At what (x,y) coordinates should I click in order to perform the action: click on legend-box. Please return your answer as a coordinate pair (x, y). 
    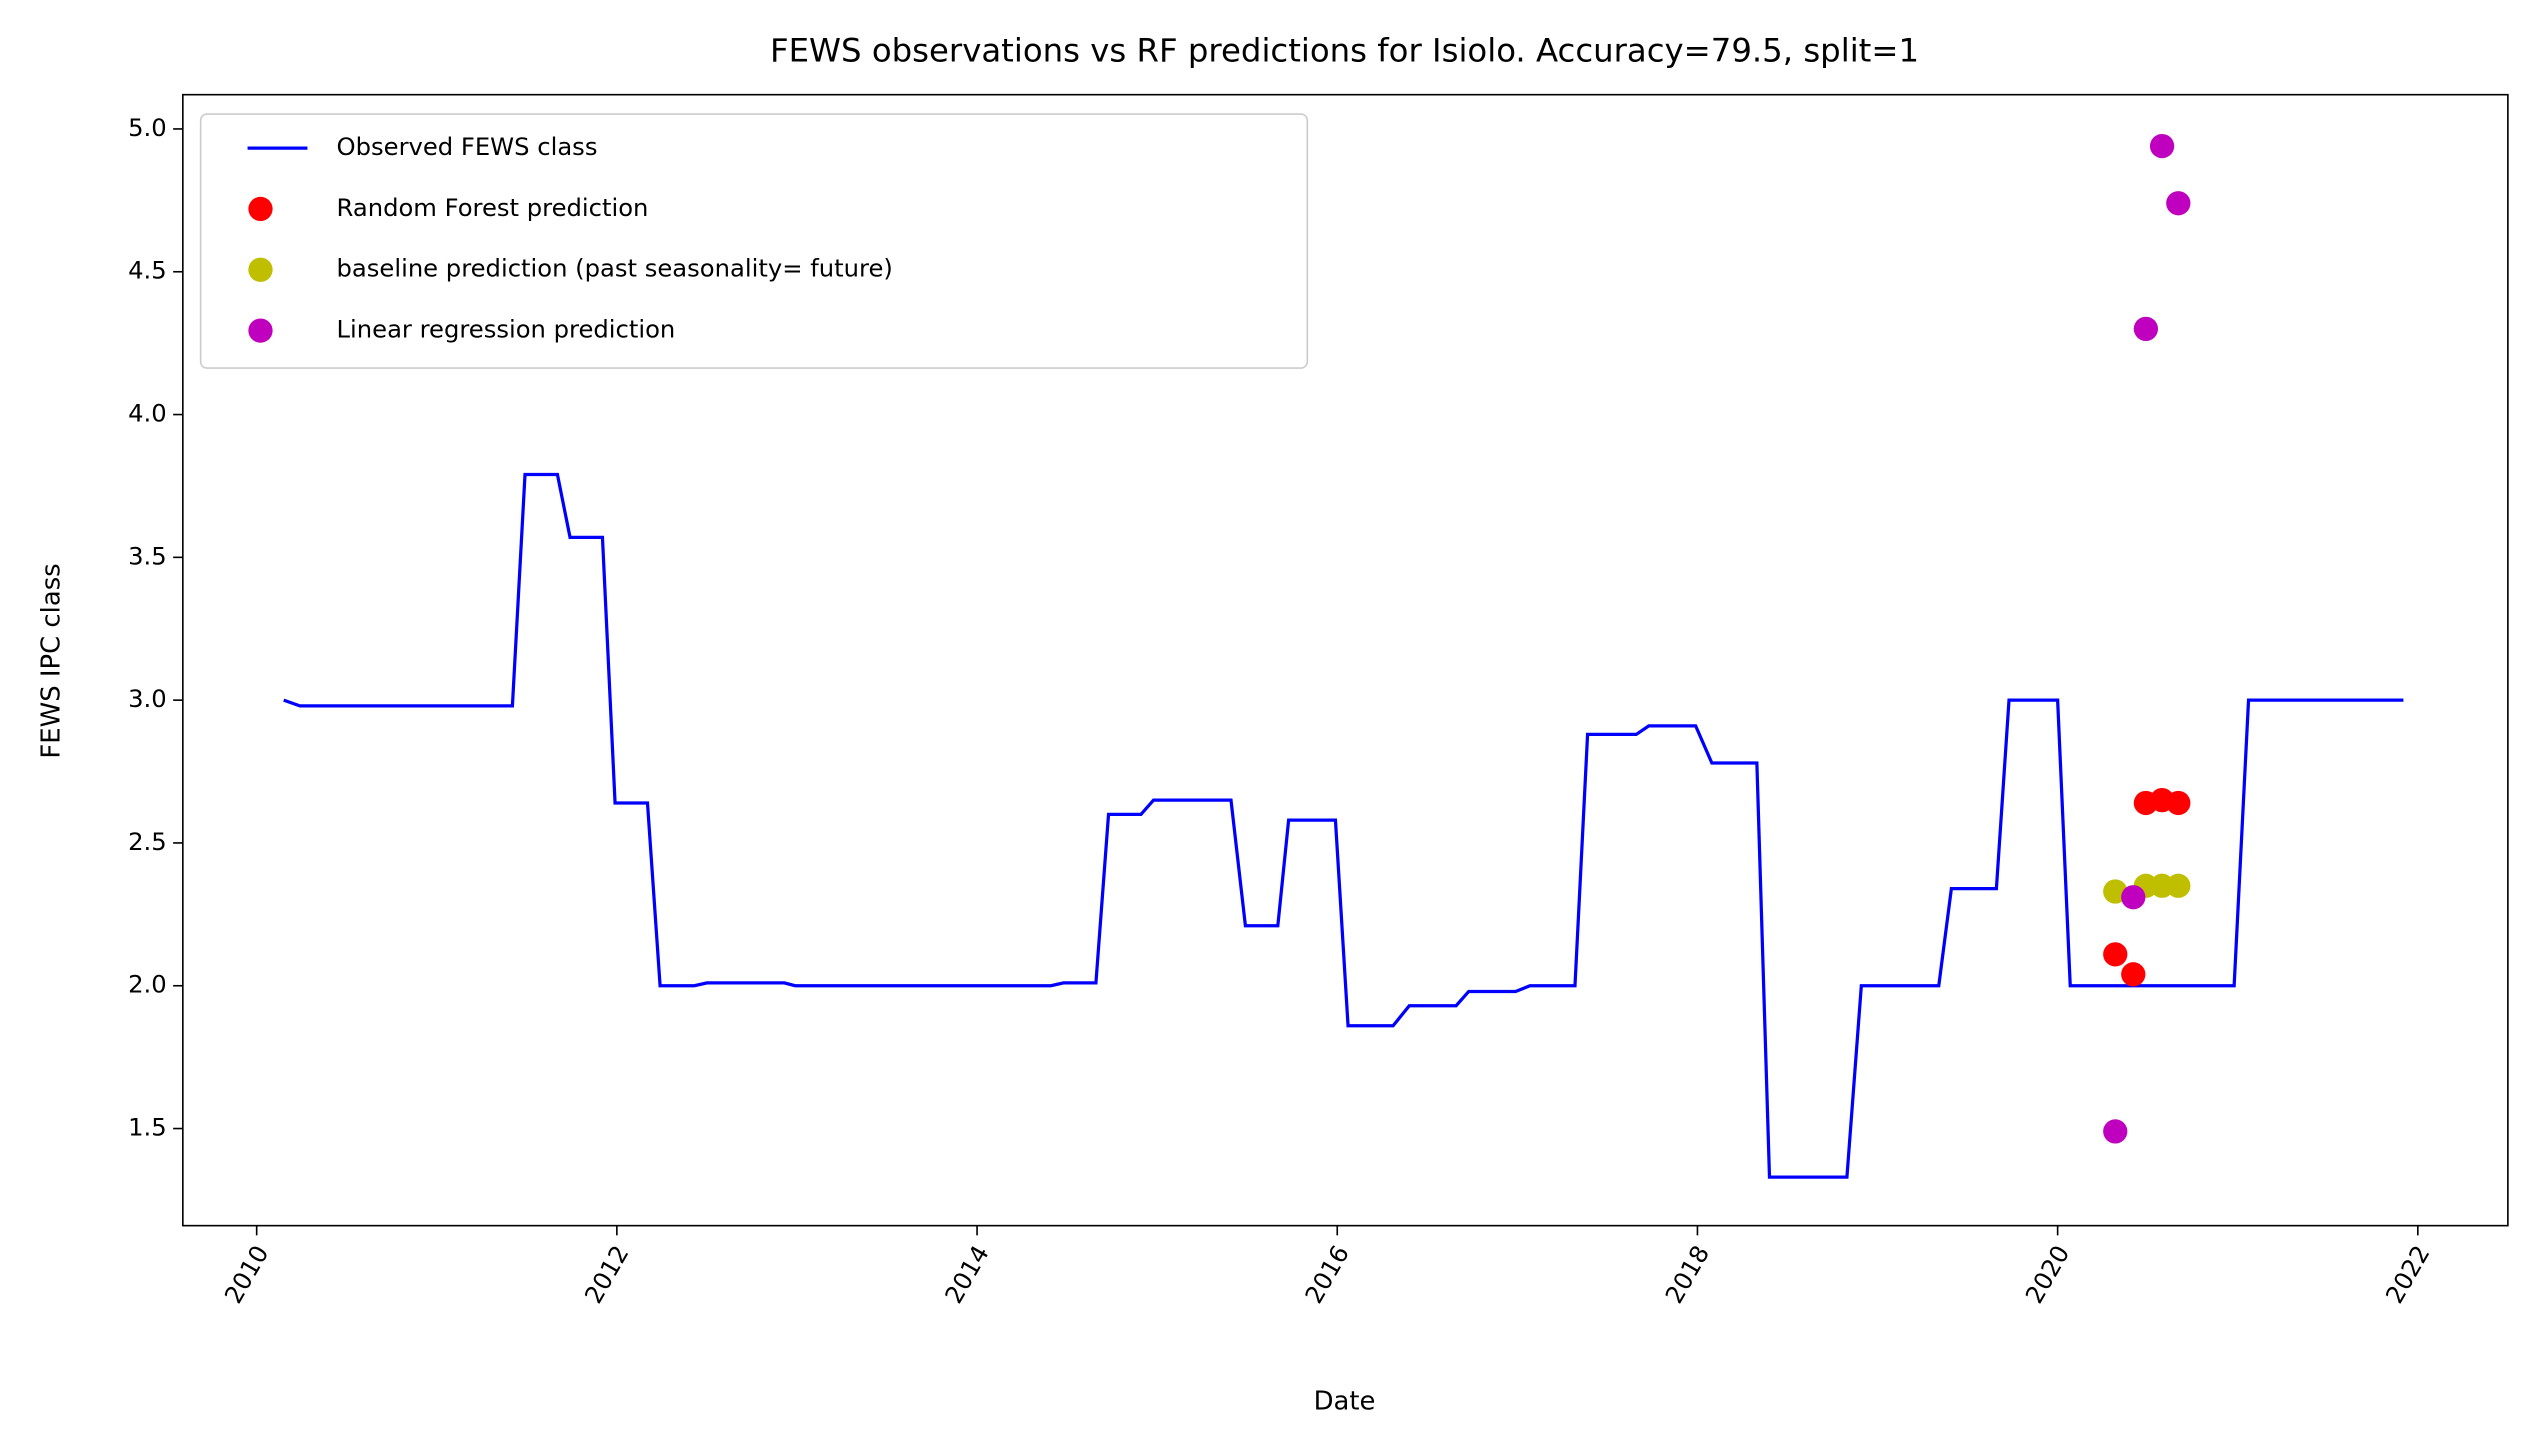
    Looking at the image, I should click on (754, 241).